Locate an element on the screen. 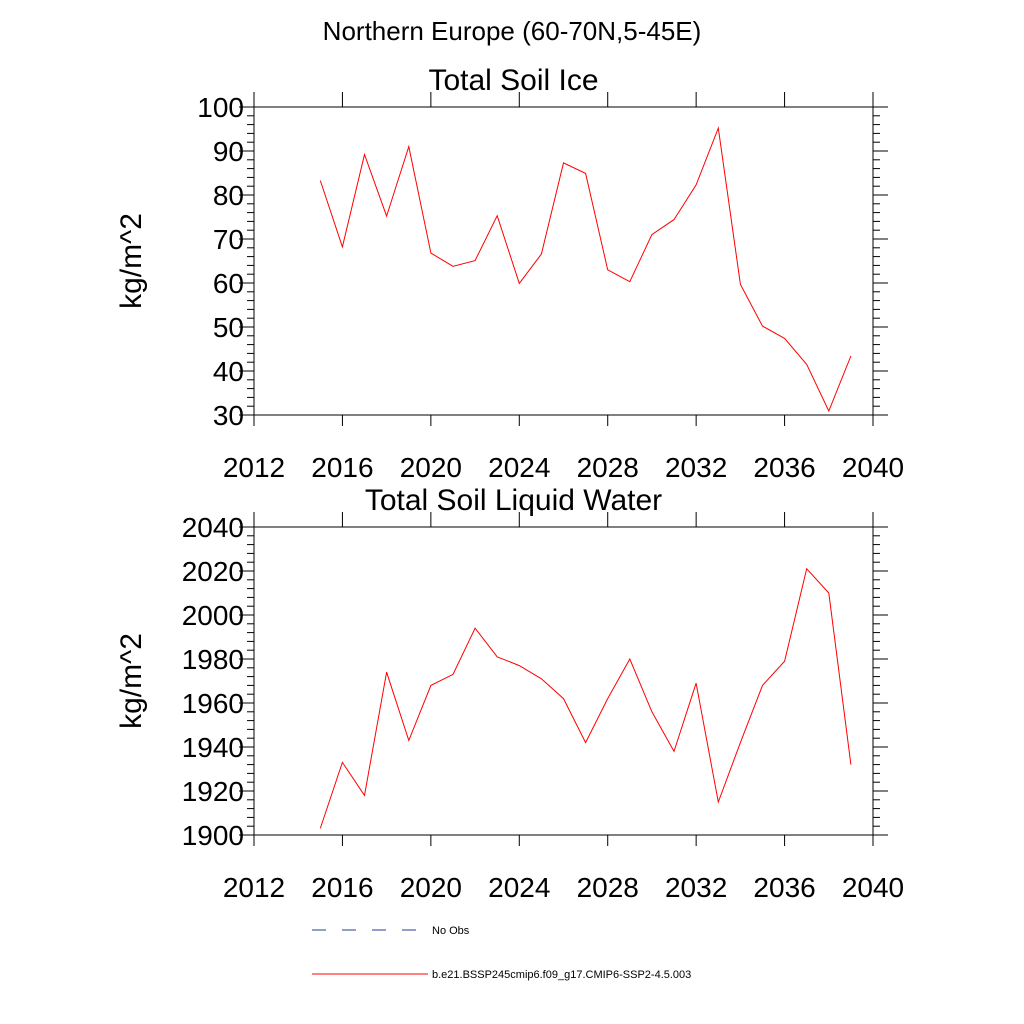 The height and width of the screenshot is (1024, 1024). panel-2-x-tick-label: 2012 is located at coordinates (254, 887).